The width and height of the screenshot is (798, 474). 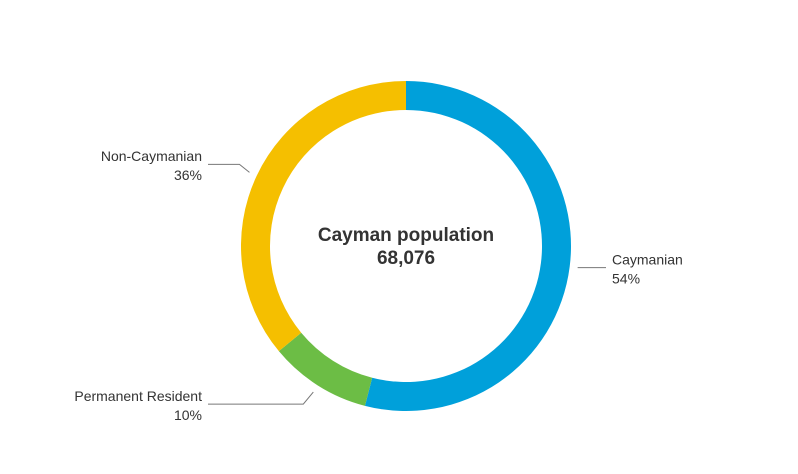 What do you see at coordinates (138, 396) in the screenshot?
I see `slice-label: Permanent Resident` at bounding box center [138, 396].